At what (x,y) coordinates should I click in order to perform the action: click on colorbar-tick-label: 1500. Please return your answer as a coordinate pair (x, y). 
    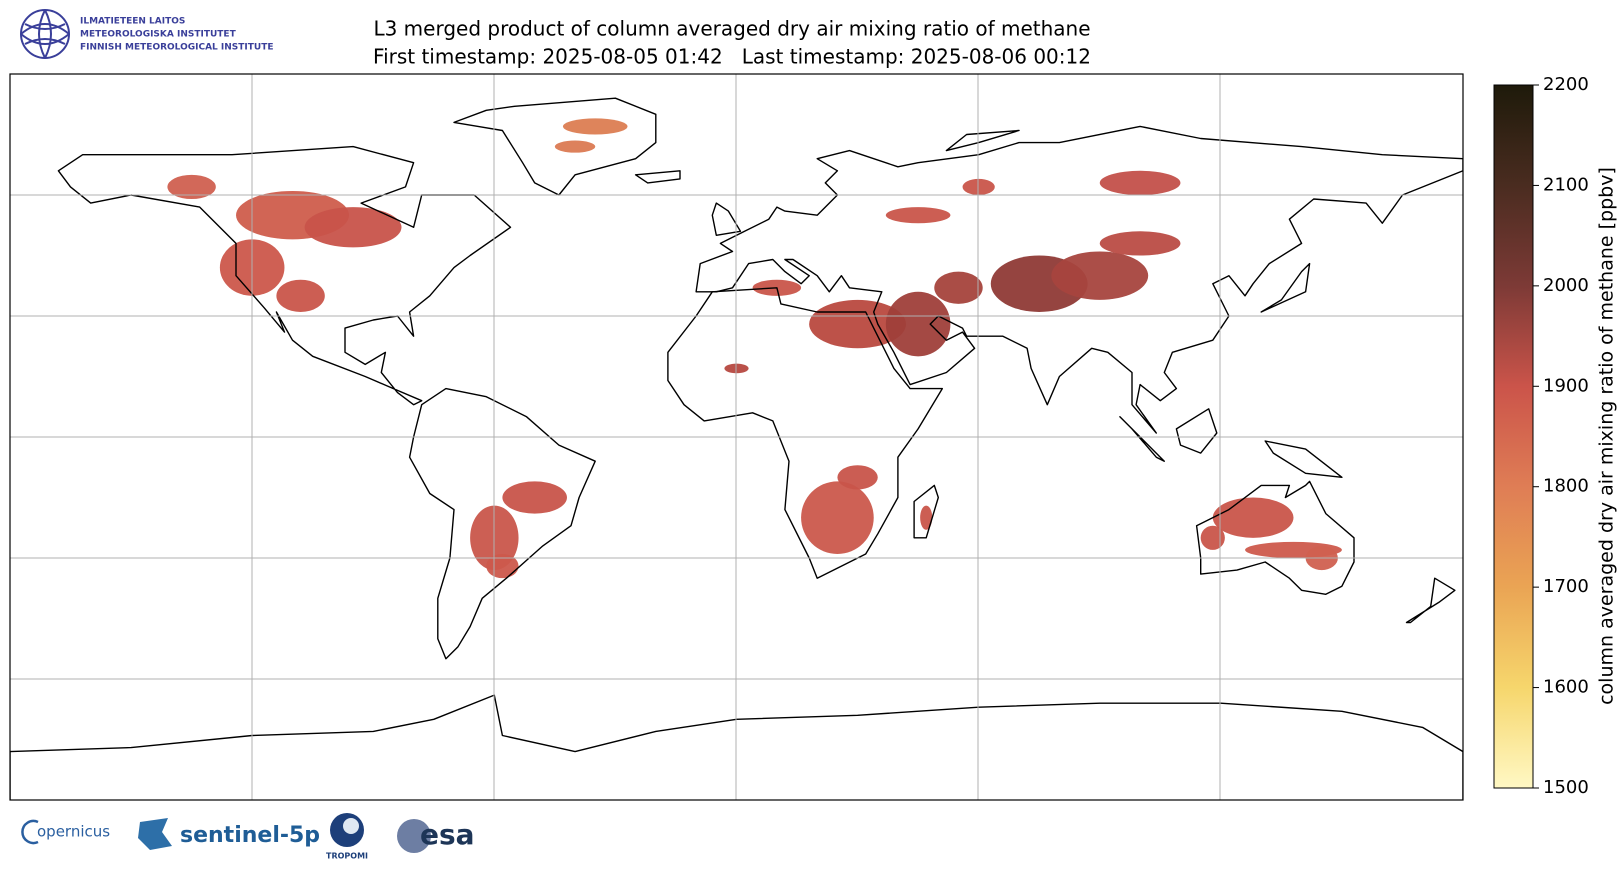
    Looking at the image, I should click on (1566, 787).